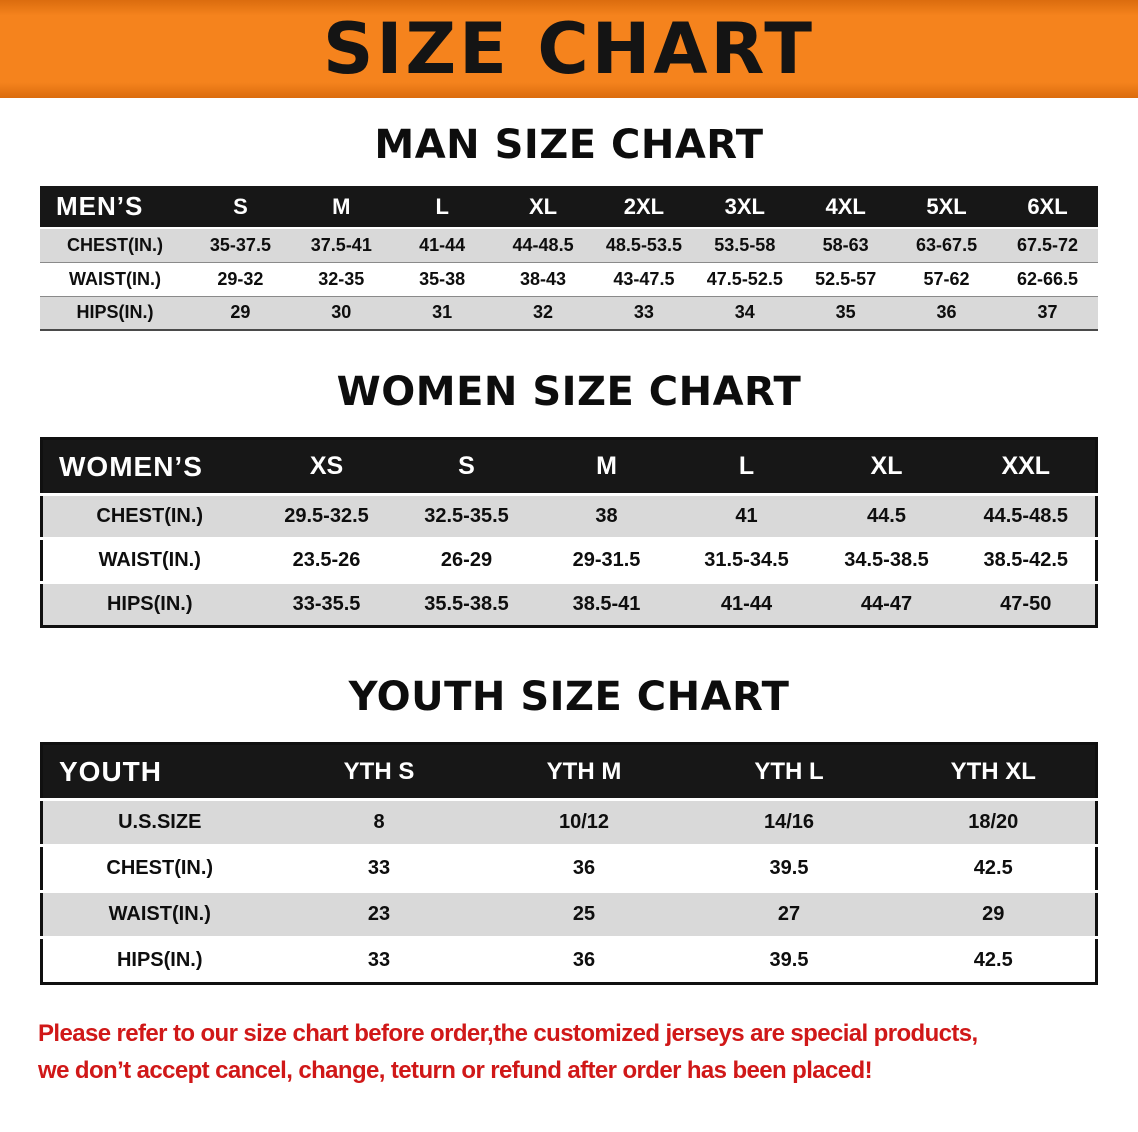 This screenshot has height=1132, width=1138. What do you see at coordinates (1047, 207) in the screenshot?
I see `size-column-header: 6XL` at bounding box center [1047, 207].